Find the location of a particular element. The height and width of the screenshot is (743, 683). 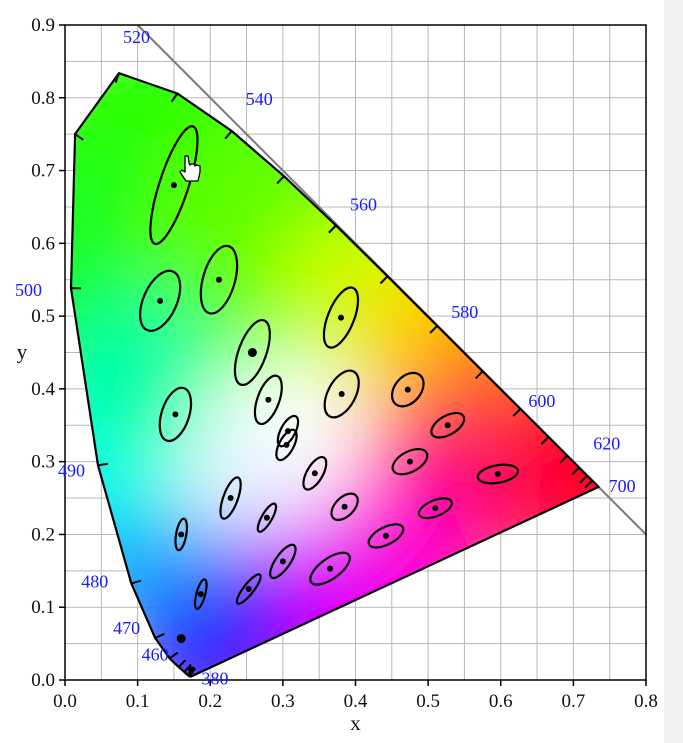

wavelength-label: 520 is located at coordinates (136, 37).